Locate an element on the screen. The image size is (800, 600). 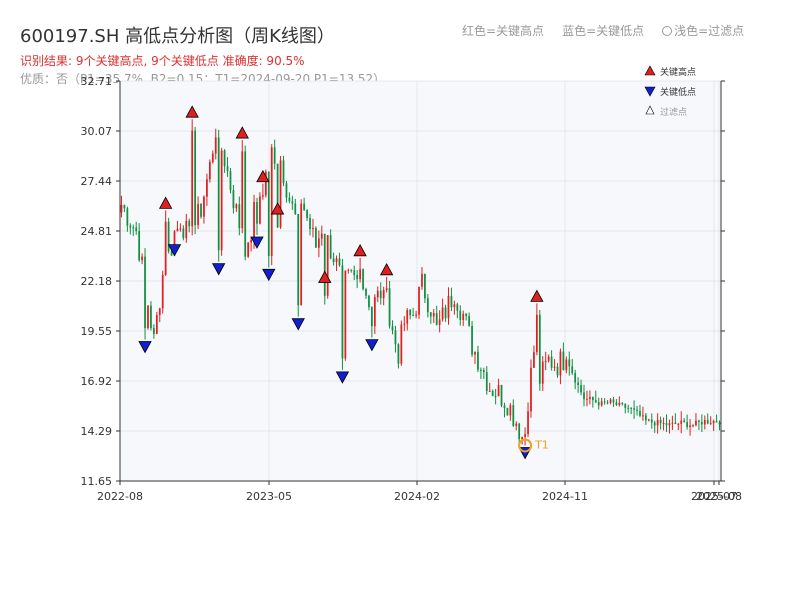
y-tick-label: 24.81 is located at coordinates (97, 231).